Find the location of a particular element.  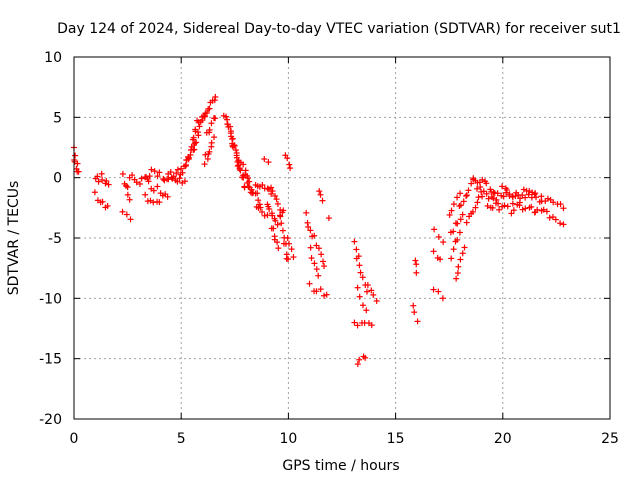

y-tick-label: -5 is located at coordinates (55, 239).